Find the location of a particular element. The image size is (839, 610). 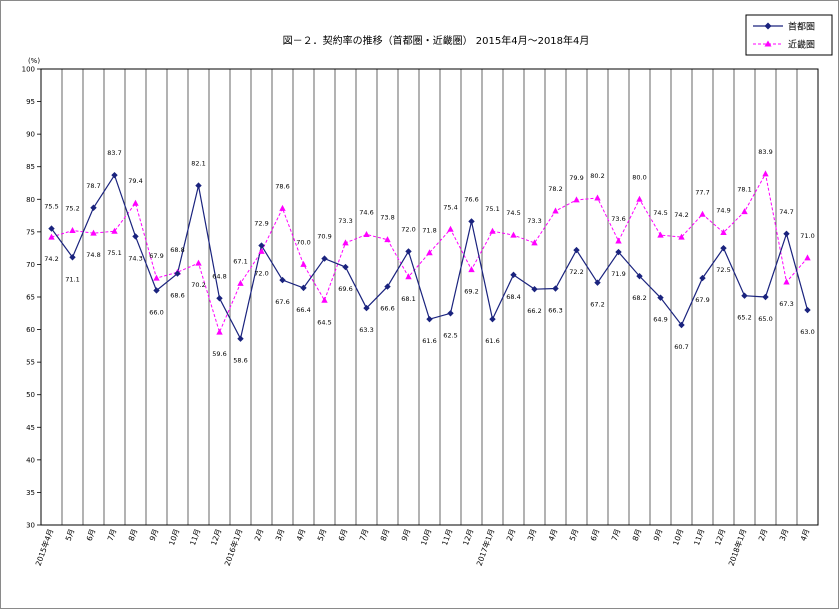

y-tick-label: 75 is located at coordinates (30, 232).